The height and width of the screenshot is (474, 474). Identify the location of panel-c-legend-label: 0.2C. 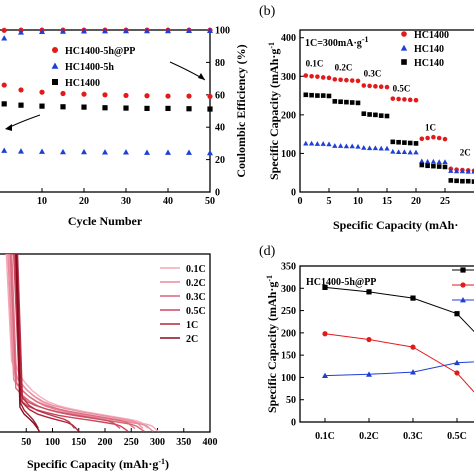
(196, 283).